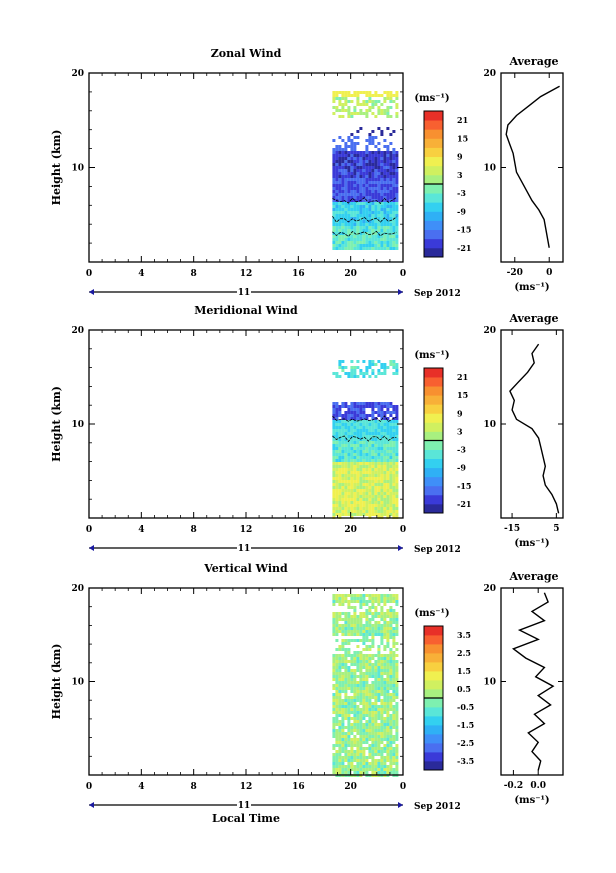  Describe the element at coordinates (512, 529) in the screenshot. I see `average-x-tick-label: -15` at that location.